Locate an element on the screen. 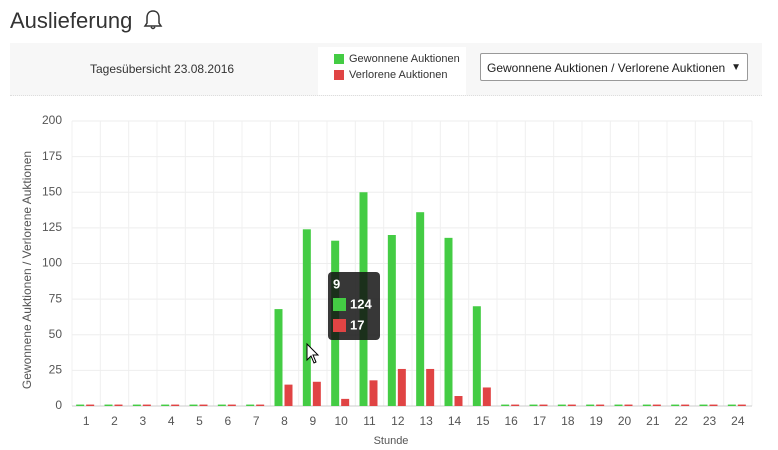  tooltip-value: 17 is located at coordinates (357, 324).